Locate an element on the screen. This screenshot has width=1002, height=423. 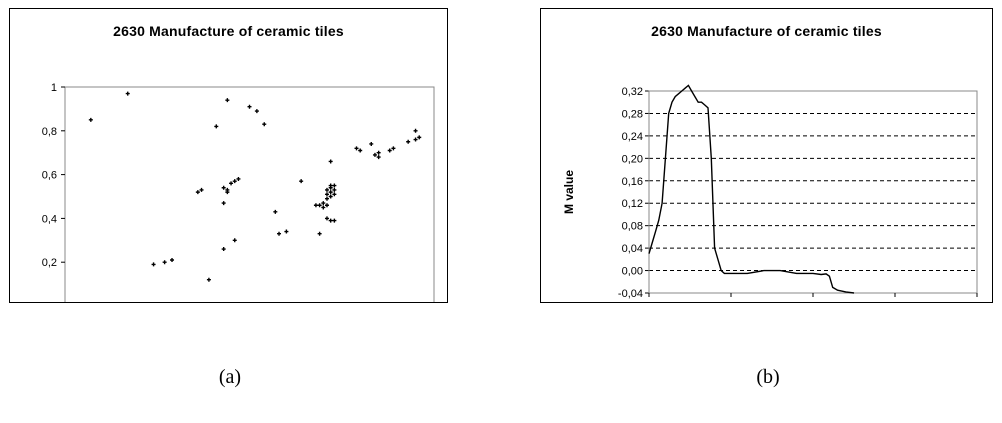
y-tick-label: 0,08 is located at coordinates (632, 227).